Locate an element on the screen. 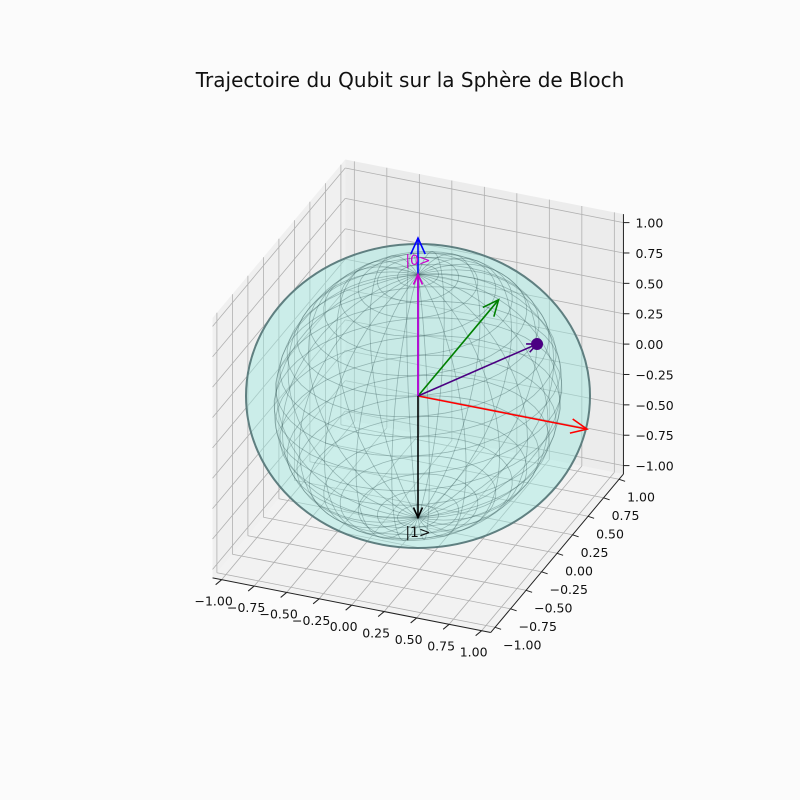 This screenshot has width=800, height=800. y-tick-label: −0.25 is located at coordinates (569, 589).